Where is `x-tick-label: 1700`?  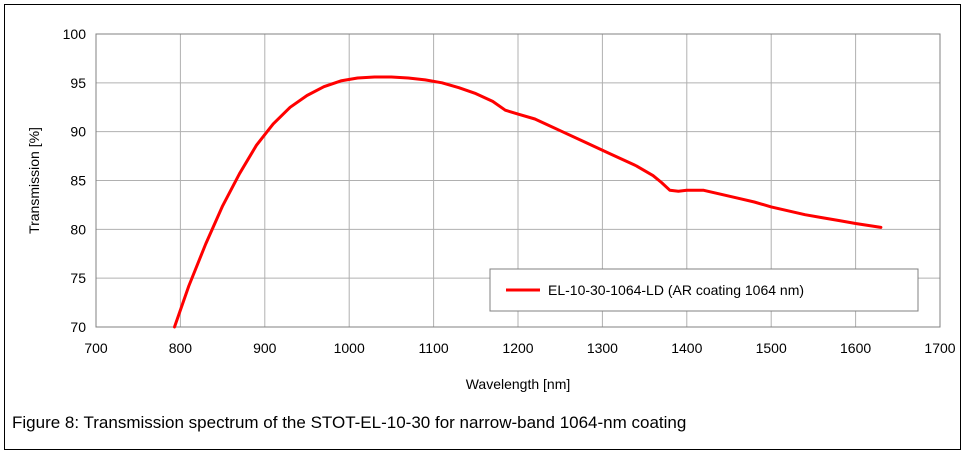
x-tick-label: 1700 is located at coordinates (939, 348).